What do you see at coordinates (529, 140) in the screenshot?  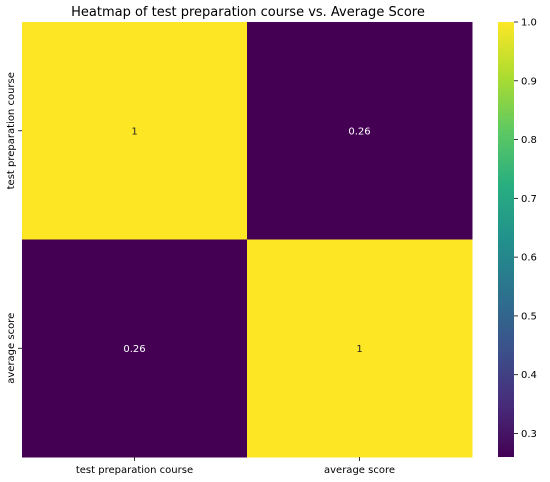 I see `colorbar-tick-label: 0.8` at bounding box center [529, 140].